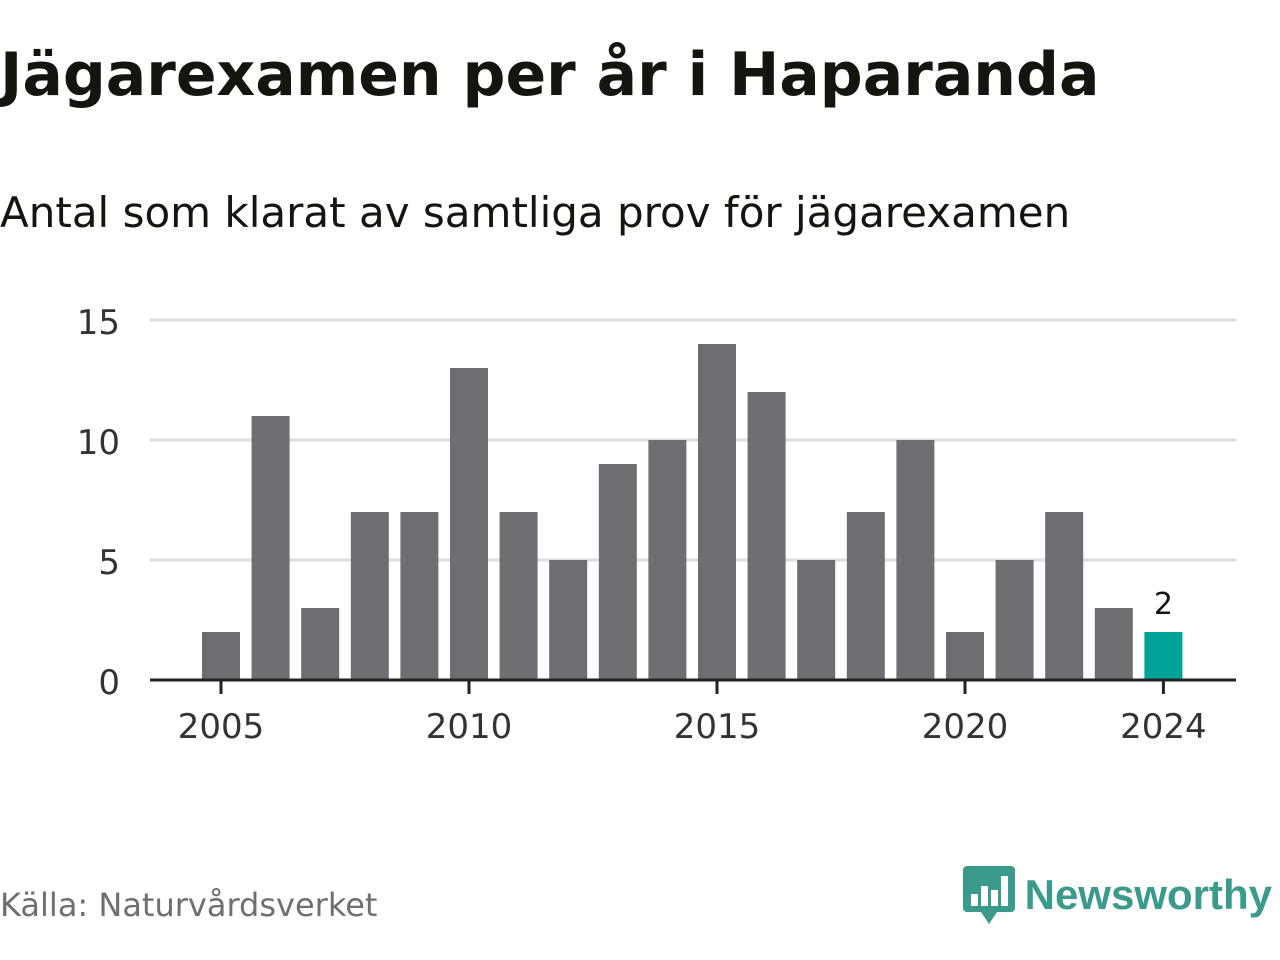 The width and height of the screenshot is (1280, 960). I want to click on bar-2005, so click(221, 656).